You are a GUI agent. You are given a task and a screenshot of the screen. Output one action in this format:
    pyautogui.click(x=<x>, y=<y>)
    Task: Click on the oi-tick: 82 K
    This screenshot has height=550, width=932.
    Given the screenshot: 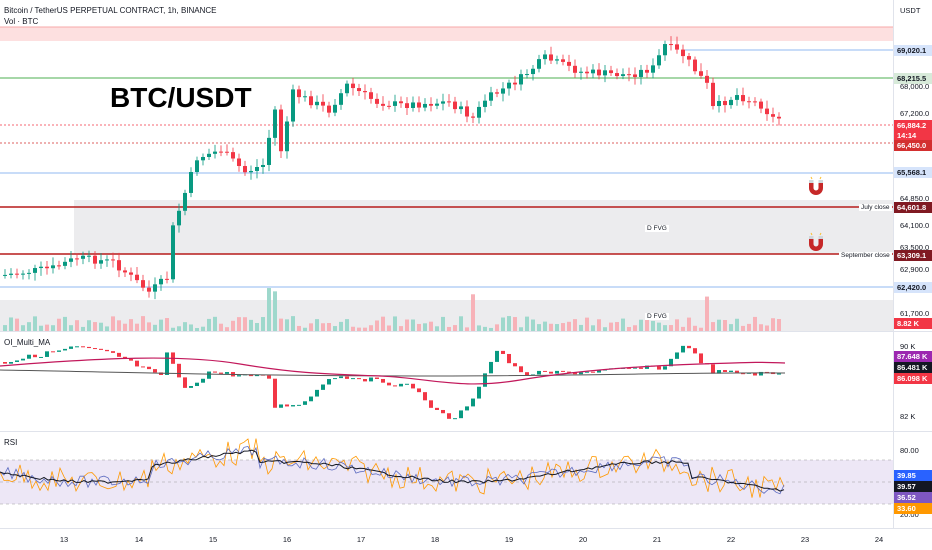 What is the action you would take?
    pyautogui.click(x=908, y=416)
    